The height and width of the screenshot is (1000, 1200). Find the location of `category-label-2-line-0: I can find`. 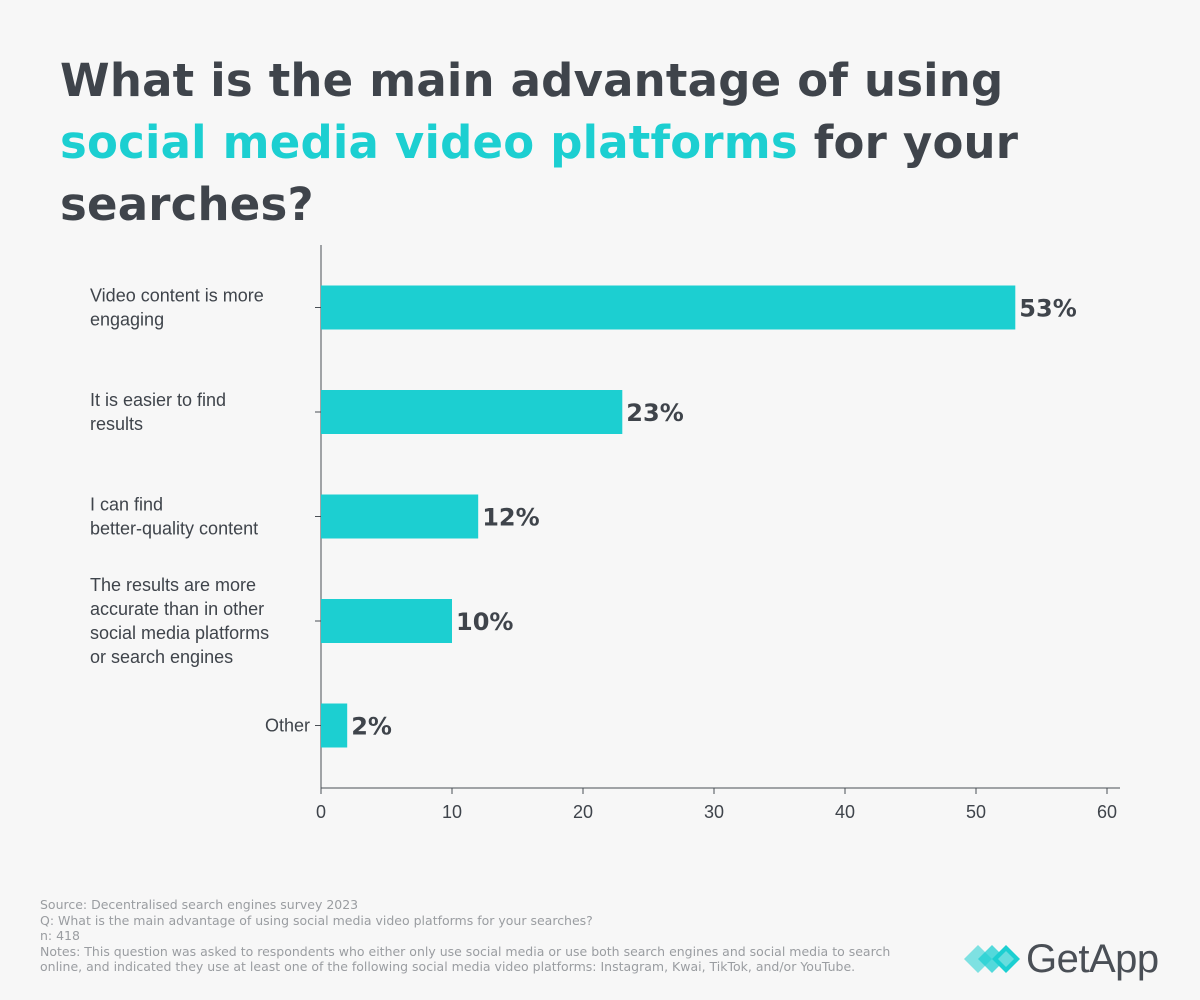

category-label-2-line-0: I can find is located at coordinates (126, 505).